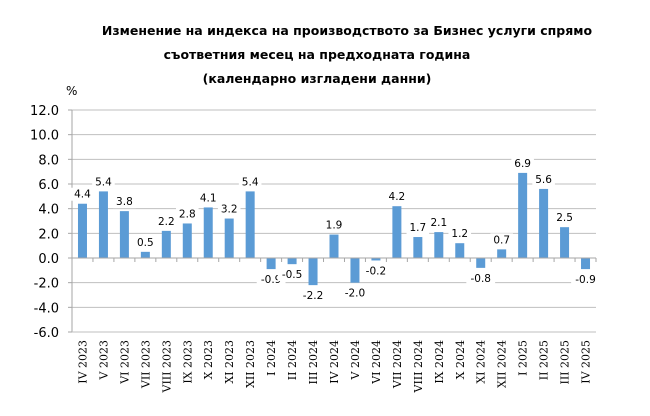 This screenshot has width=650, height=416. I want to click on x-tick-label: IV 2024, so click(334, 362).